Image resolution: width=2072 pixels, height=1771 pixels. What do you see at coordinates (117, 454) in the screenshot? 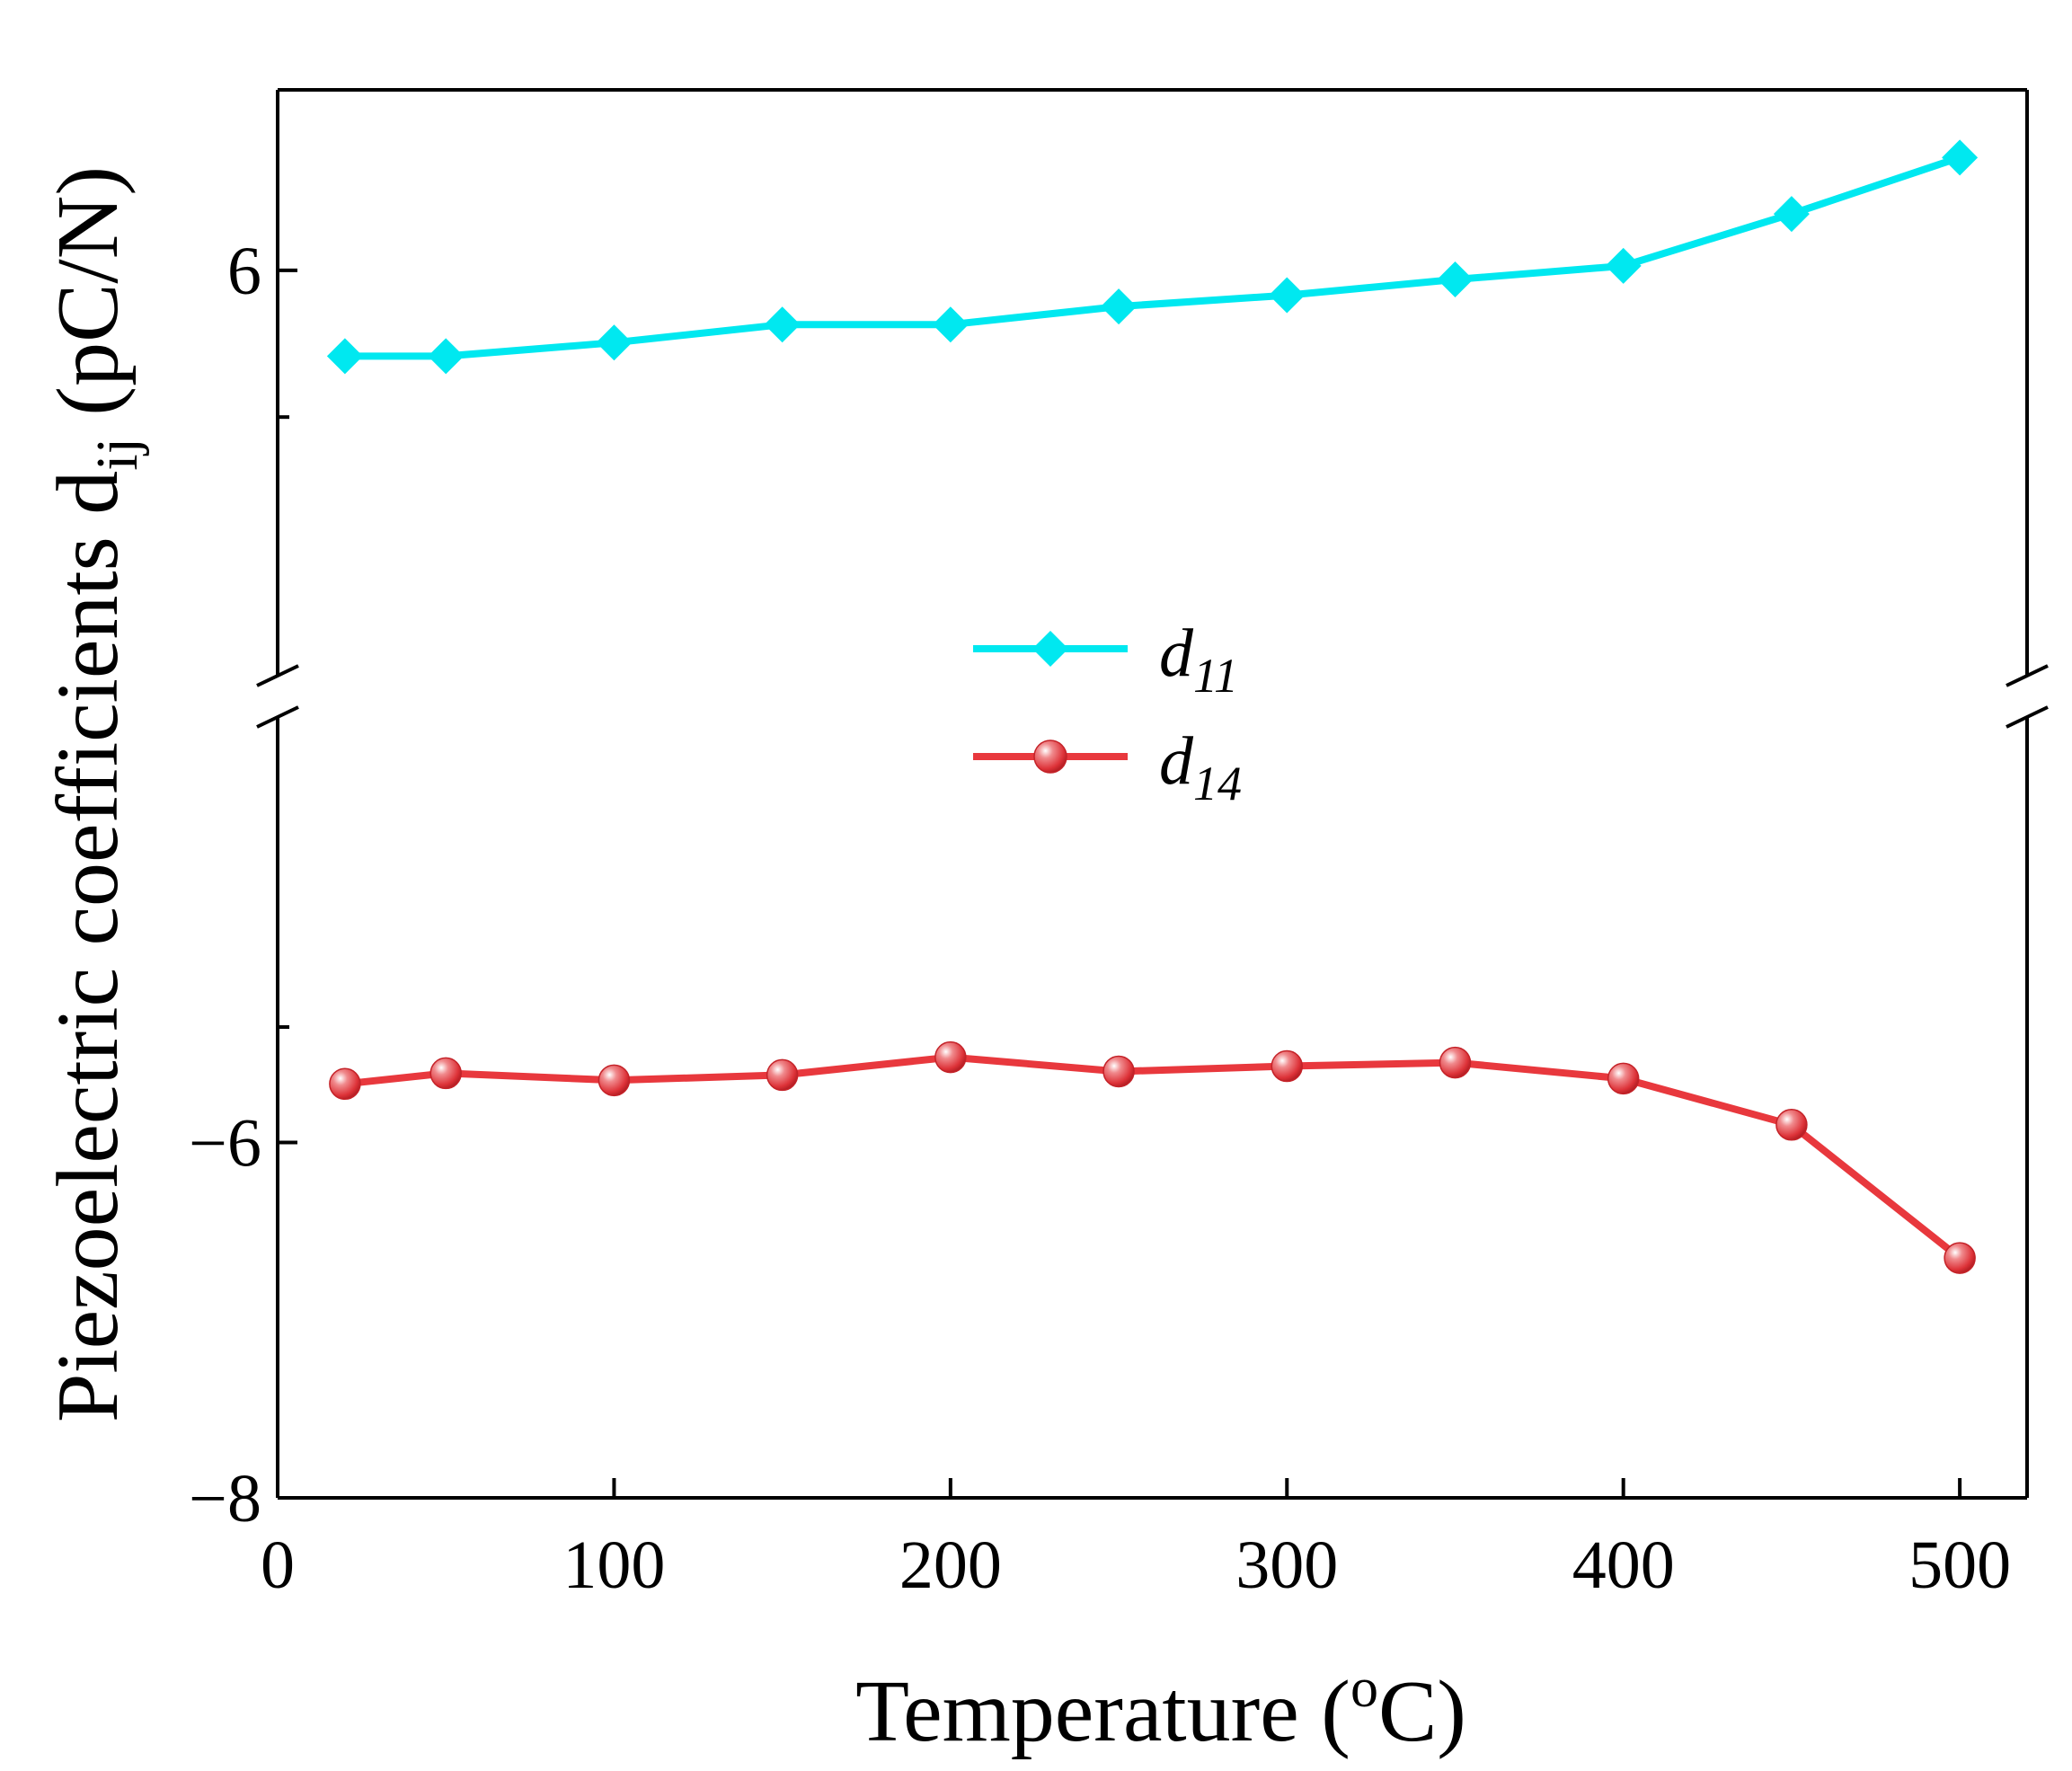
I see `y-axis-title-subscript: ij` at bounding box center [117, 454].